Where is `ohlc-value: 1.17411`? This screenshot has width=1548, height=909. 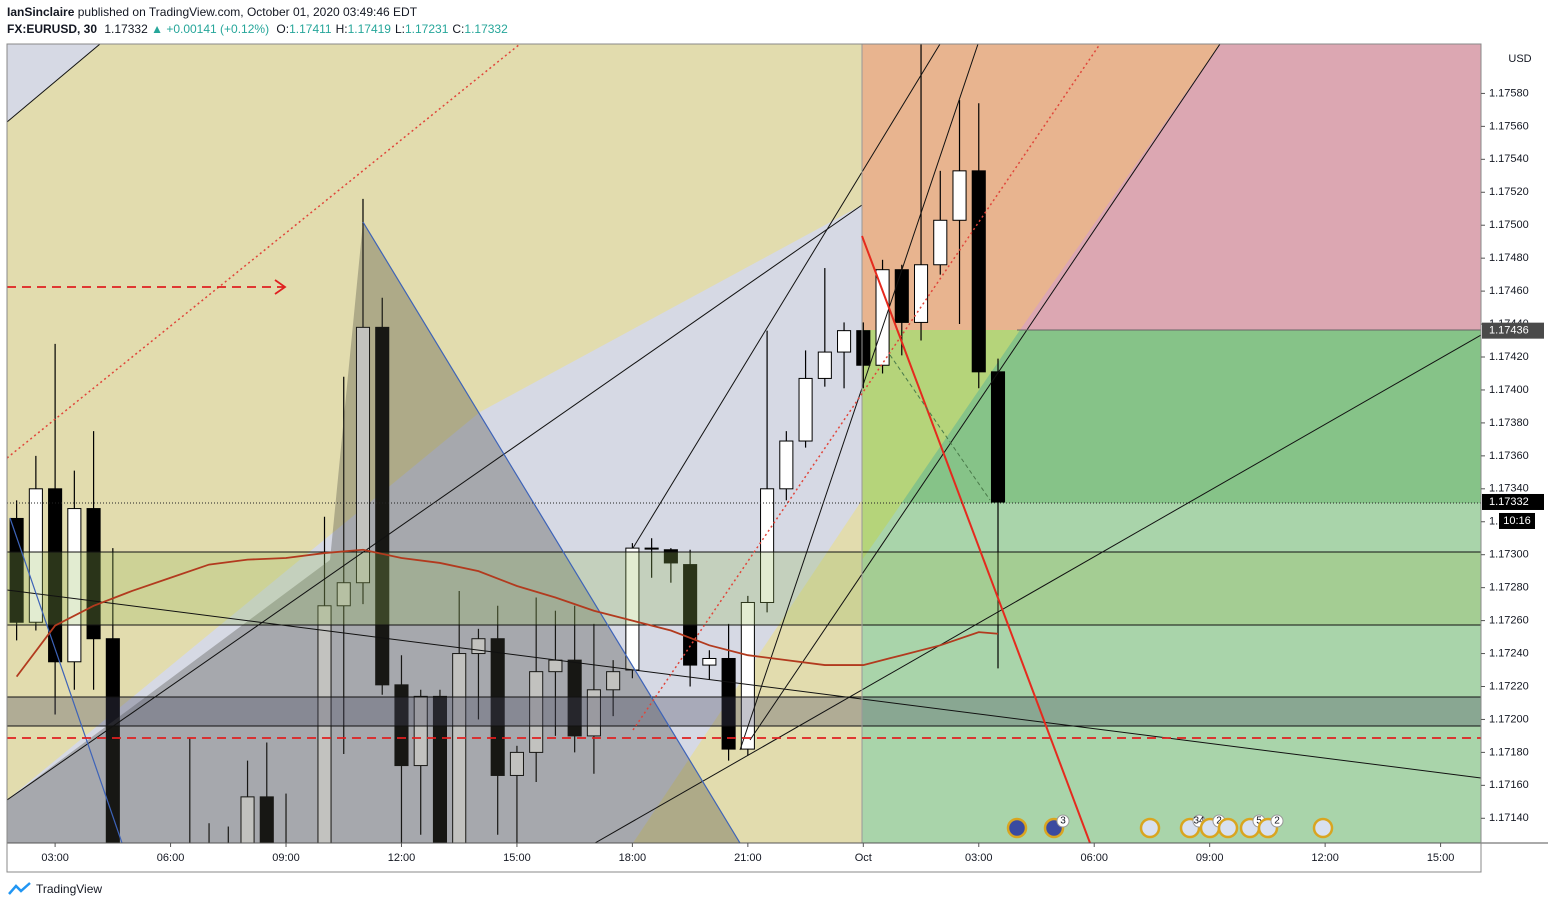 ohlc-value: 1.17411 is located at coordinates (310, 29).